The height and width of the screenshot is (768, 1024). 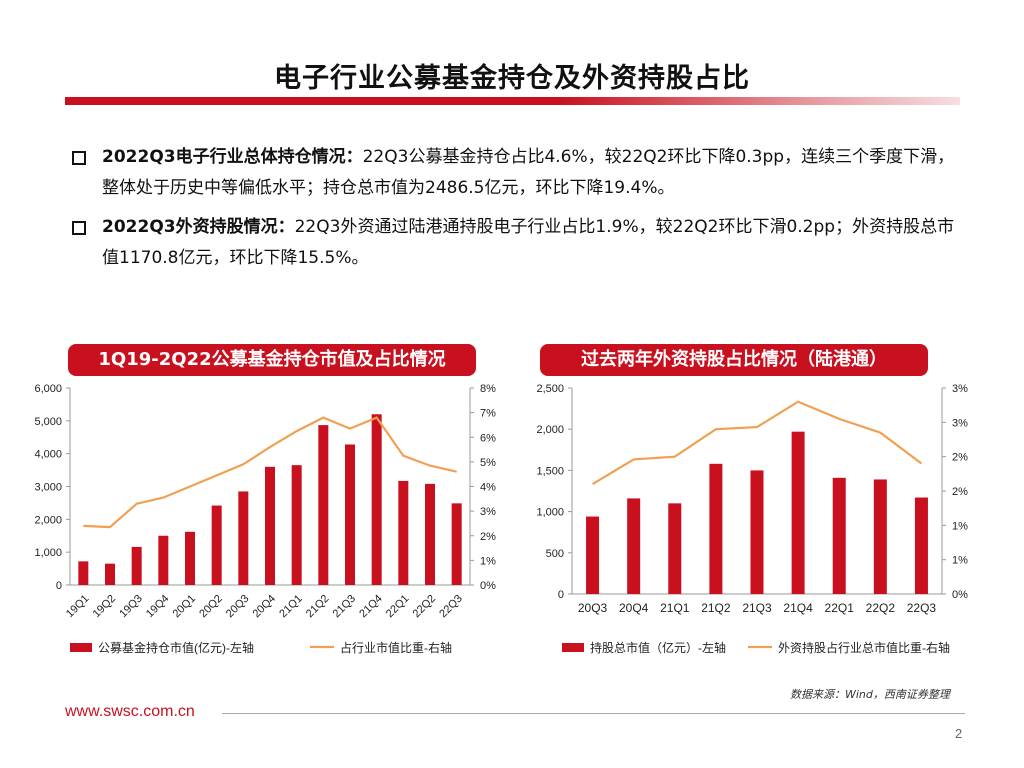 What do you see at coordinates (238, 607) in the screenshot?
I see `chart1-x-tick-label: 20Q3` at bounding box center [238, 607].